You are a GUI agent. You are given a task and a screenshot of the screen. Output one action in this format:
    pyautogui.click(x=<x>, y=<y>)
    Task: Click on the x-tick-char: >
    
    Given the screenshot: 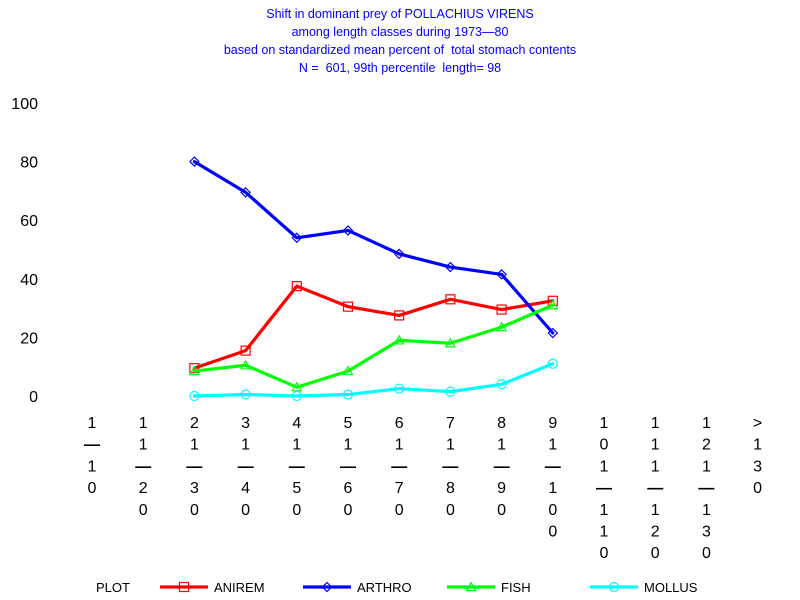 What is the action you would take?
    pyautogui.click(x=757, y=423)
    